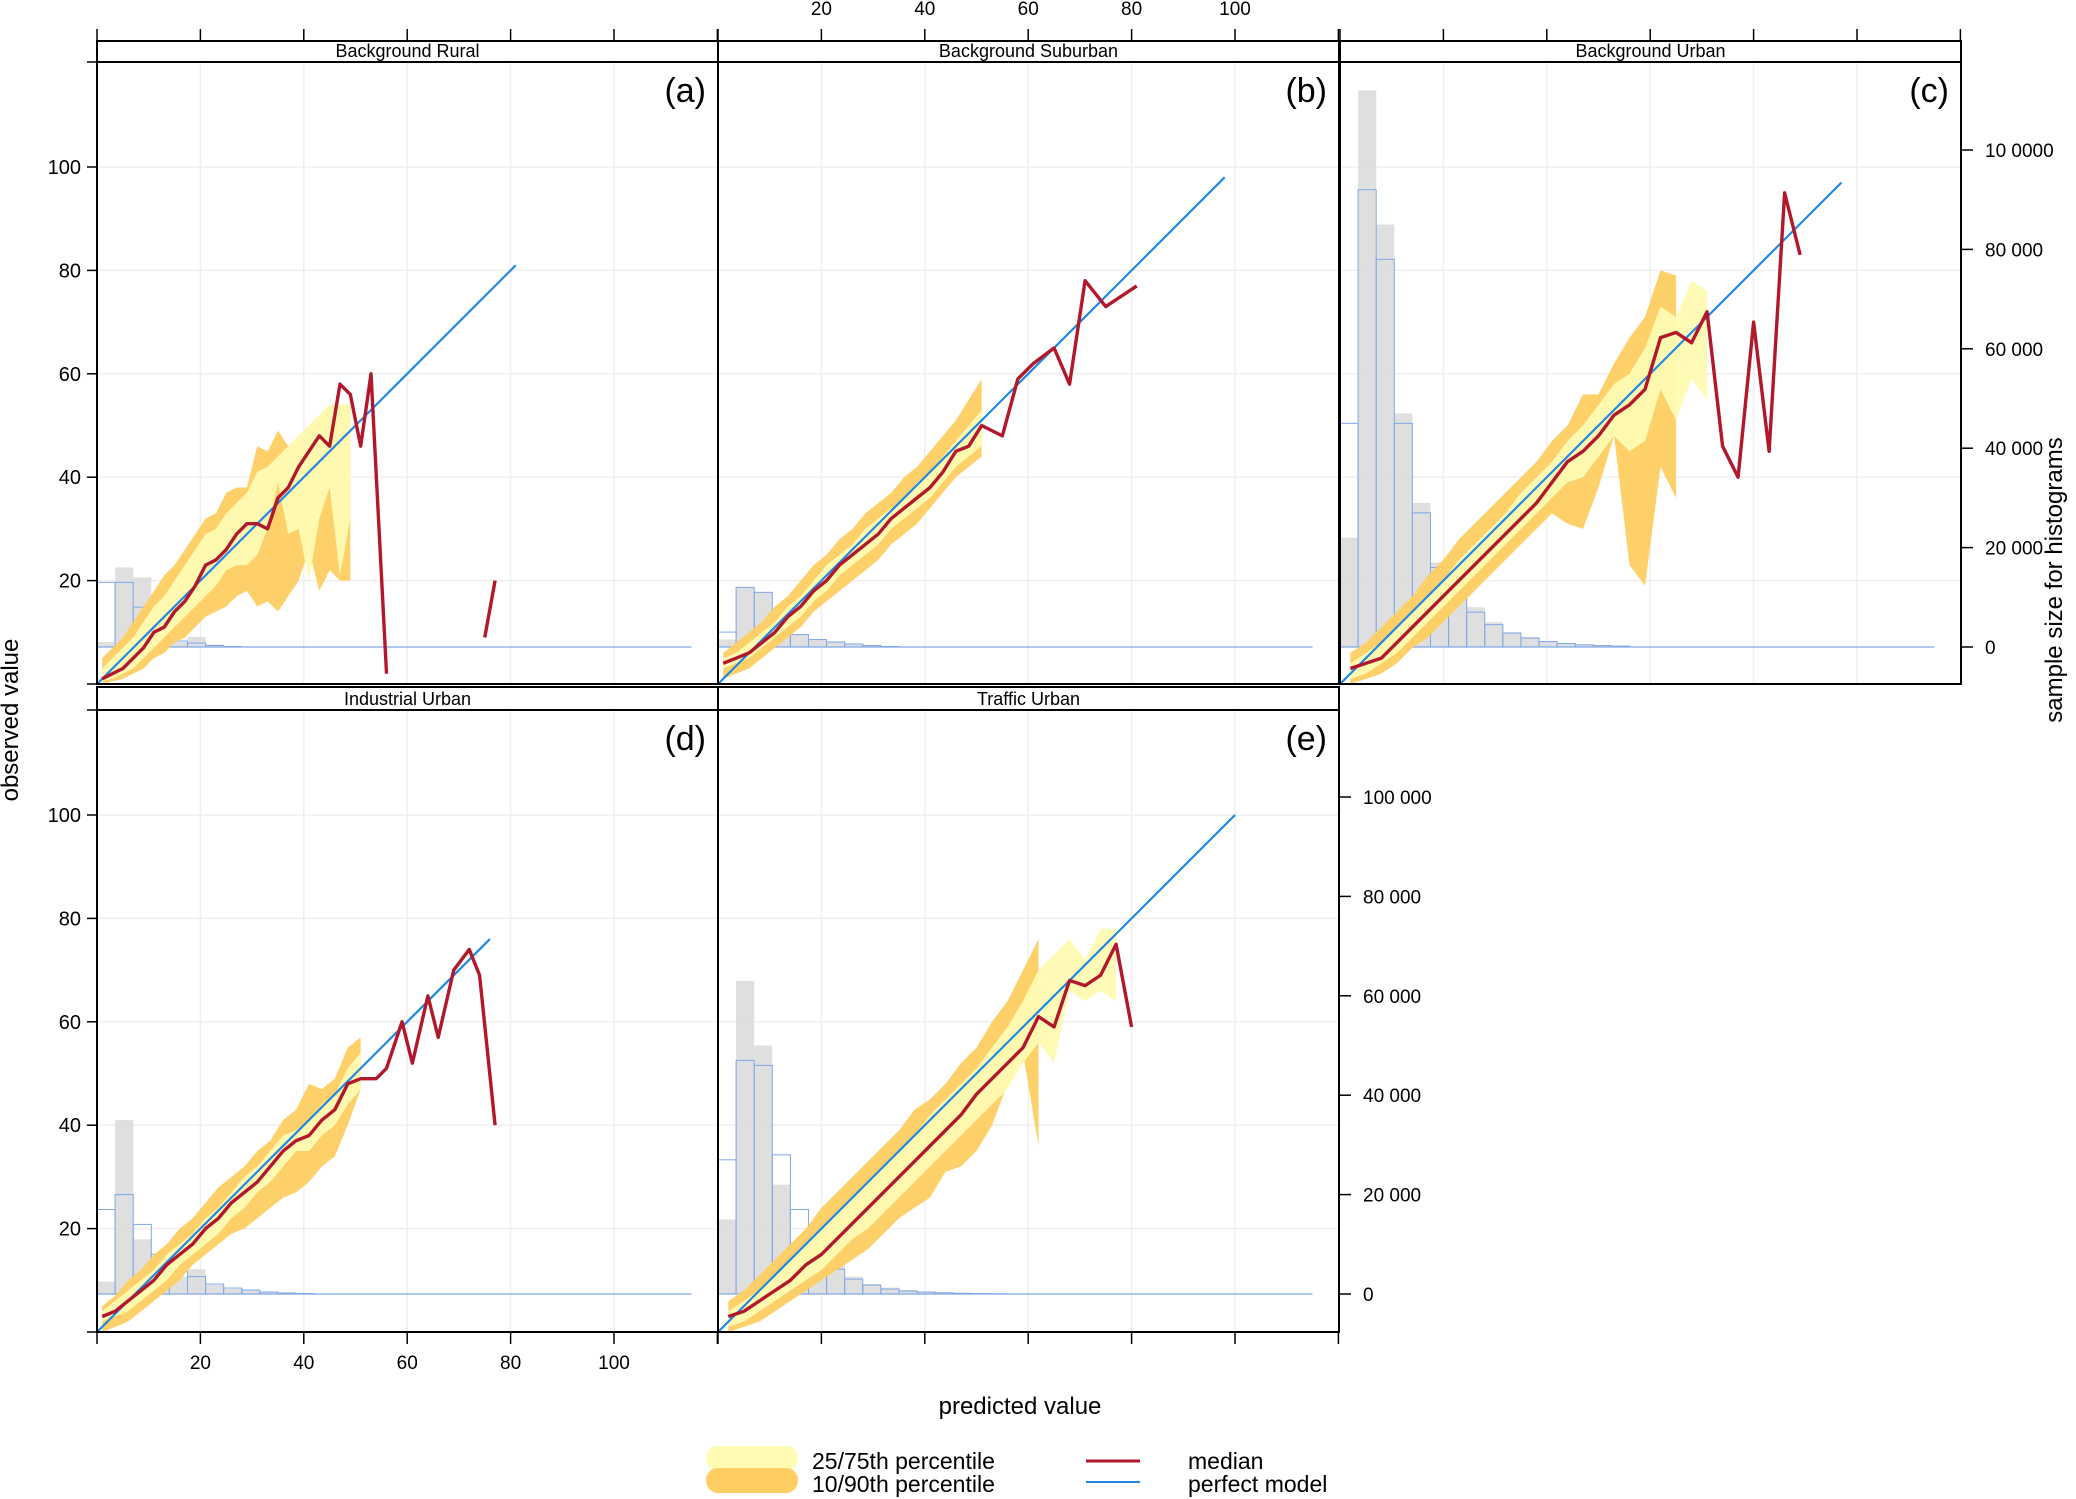 This screenshot has height=1499, width=2076. What do you see at coordinates (70, 1230) in the screenshot?
I see `y-tick-label: 20` at bounding box center [70, 1230].